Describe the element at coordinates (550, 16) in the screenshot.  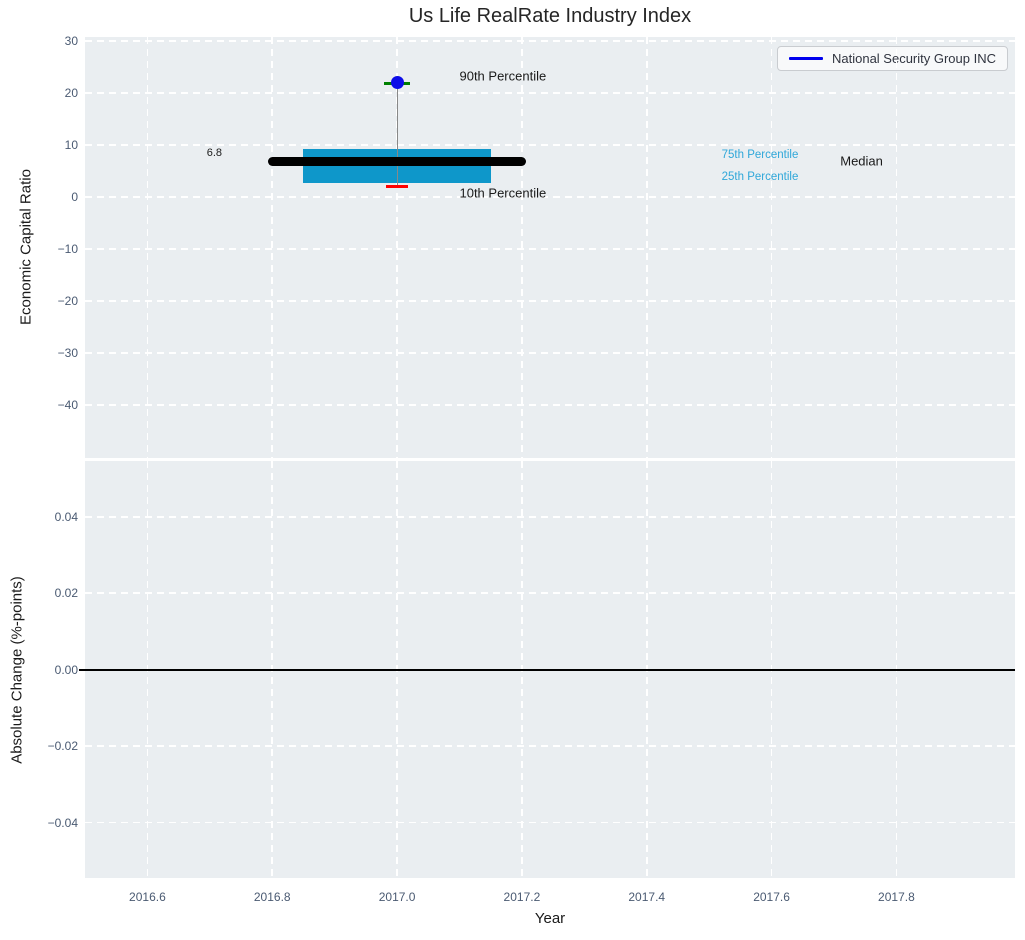
I see `chart-title: Us Life RealRate Industry Index` at that location.